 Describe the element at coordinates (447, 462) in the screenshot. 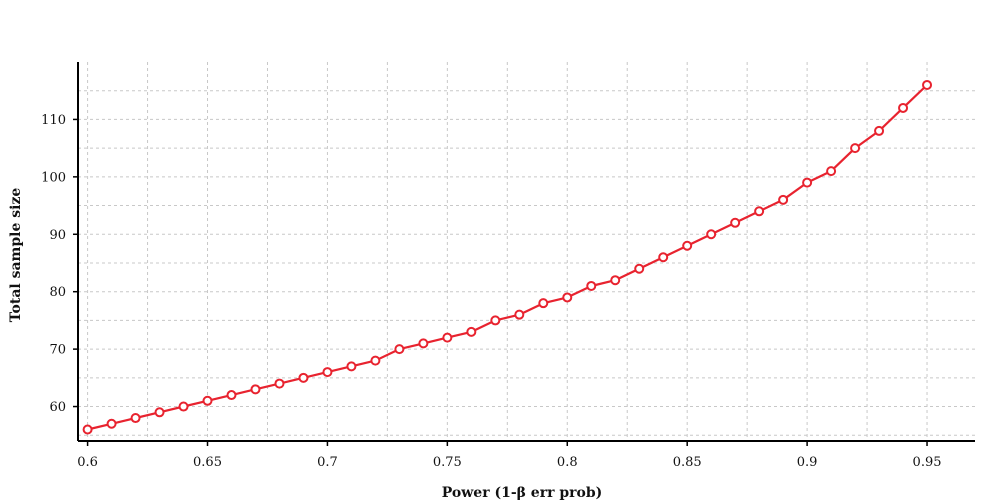

I see `x-tick-label: 0.75` at that location.